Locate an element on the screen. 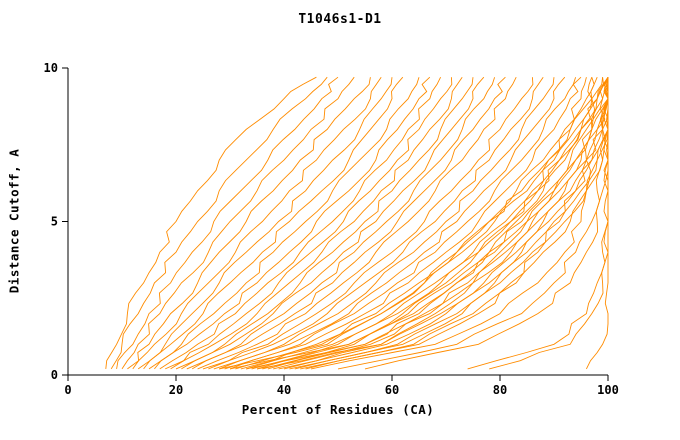  x-tick-label: 80 is located at coordinates (500, 390).